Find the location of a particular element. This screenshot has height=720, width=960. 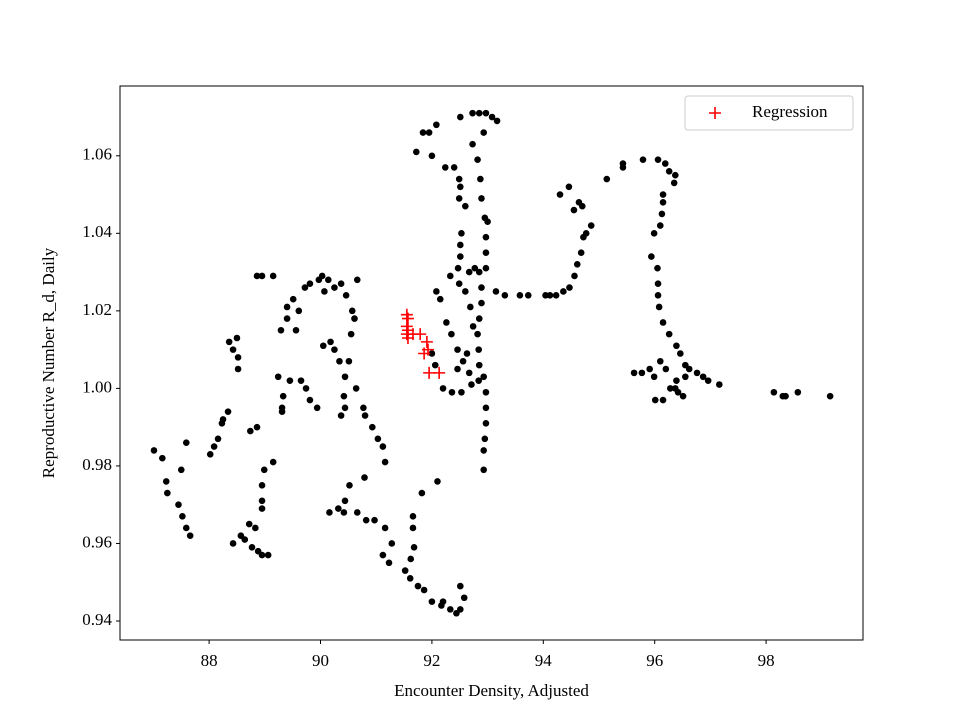

x-tick-label: 92 is located at coordinates (431, 660).